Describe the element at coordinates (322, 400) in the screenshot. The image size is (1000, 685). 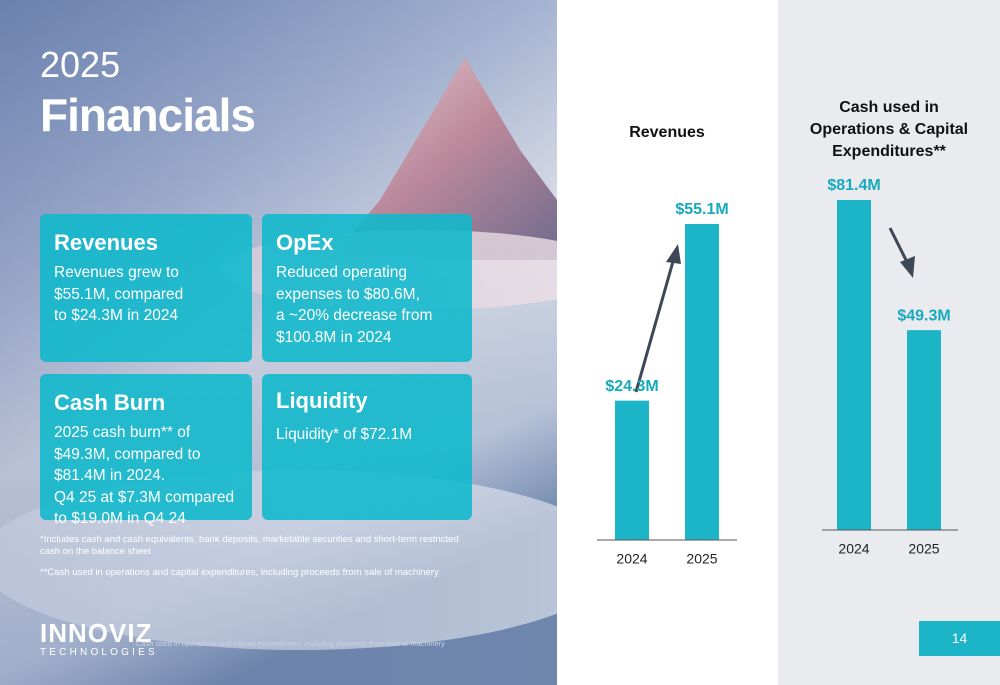
I see `card-heading: Liquidity` at that location.